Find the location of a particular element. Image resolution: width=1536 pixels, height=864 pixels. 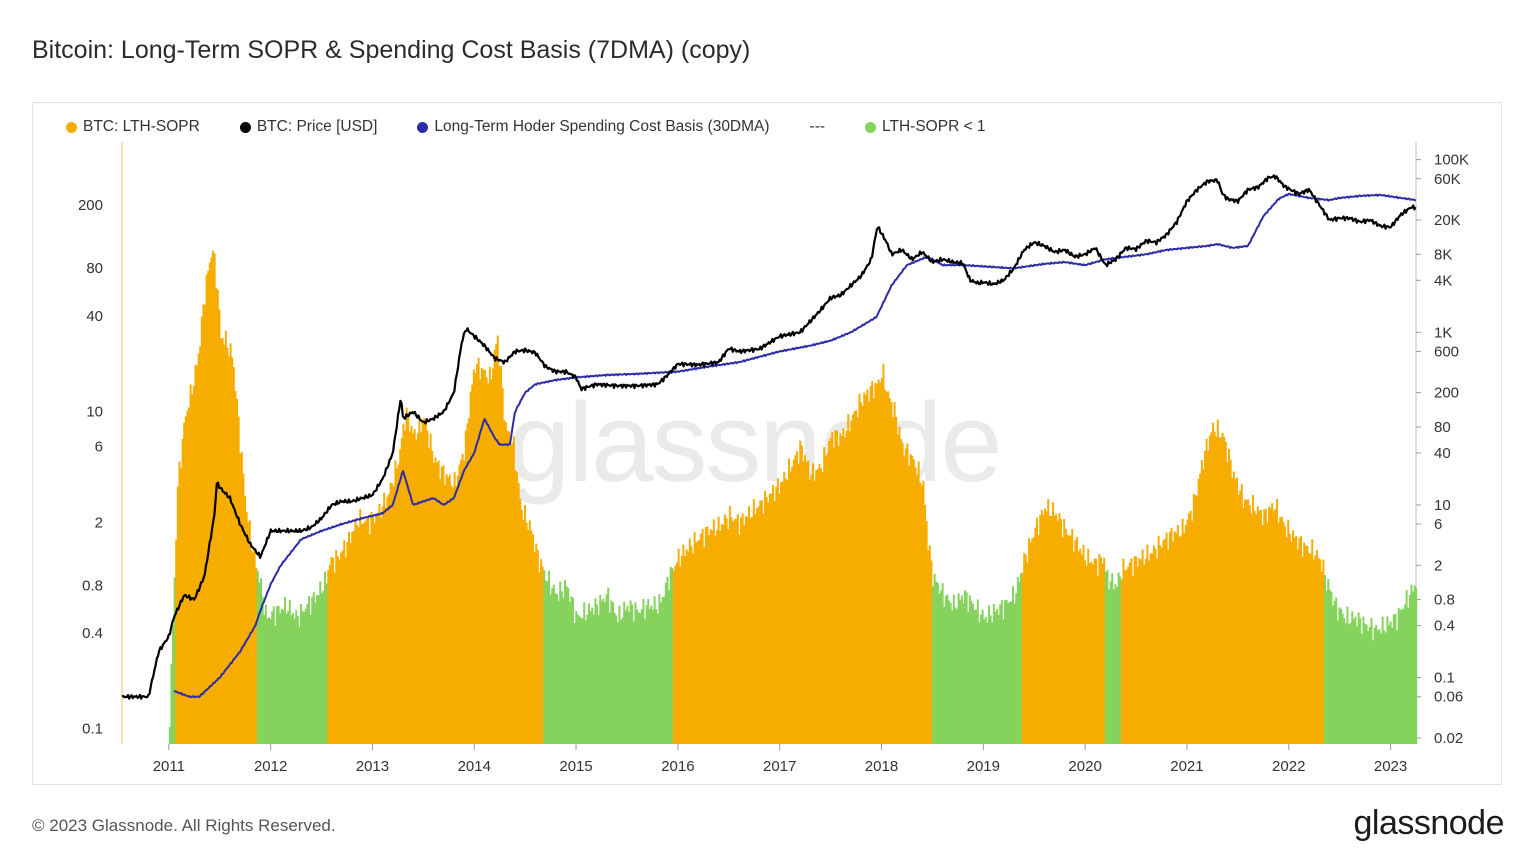

x-tick-label: 2013 is located at coordinates (372, 766).